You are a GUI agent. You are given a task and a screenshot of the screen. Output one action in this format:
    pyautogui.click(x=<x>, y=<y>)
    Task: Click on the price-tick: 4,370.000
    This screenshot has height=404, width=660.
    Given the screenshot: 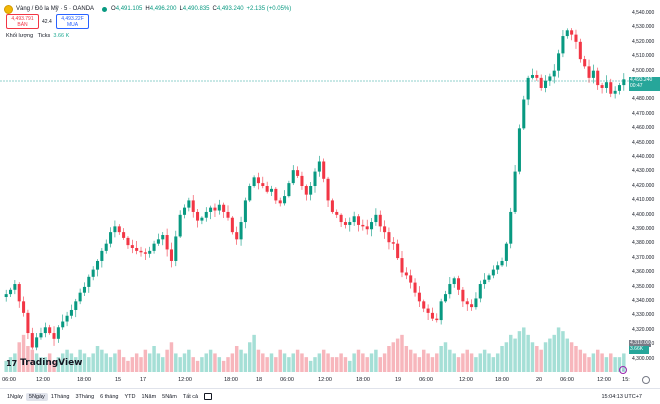 What is the action you would take?
    pyautogui.click(x=643, y=257)
    